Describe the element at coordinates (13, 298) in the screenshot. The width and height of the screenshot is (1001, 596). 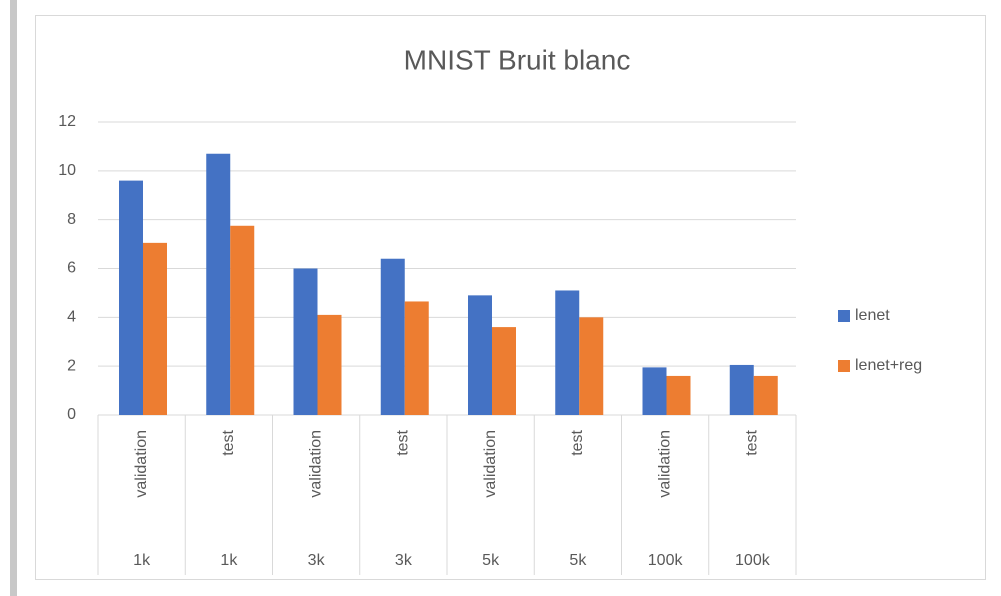
I see `page-shadow` at that location.